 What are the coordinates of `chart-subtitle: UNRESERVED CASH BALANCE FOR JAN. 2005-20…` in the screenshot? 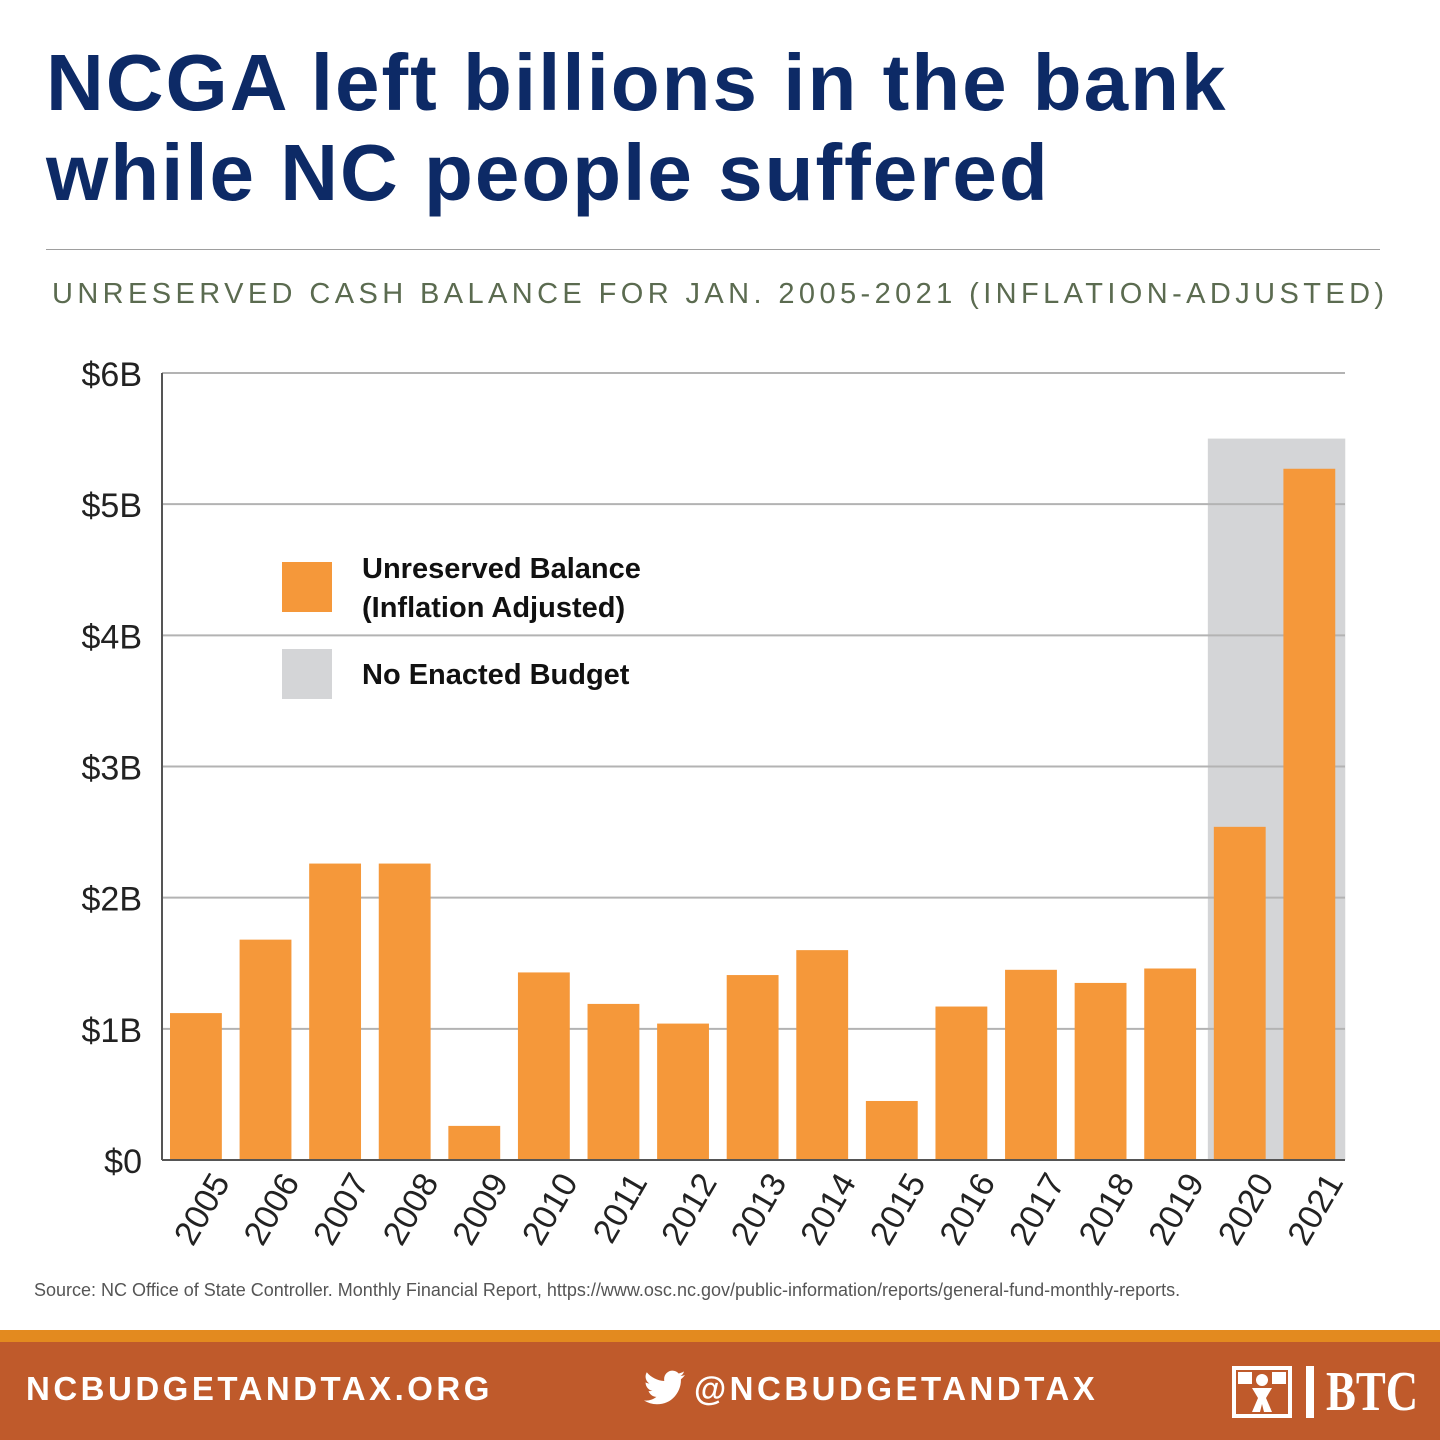 It's located at (720, 294).